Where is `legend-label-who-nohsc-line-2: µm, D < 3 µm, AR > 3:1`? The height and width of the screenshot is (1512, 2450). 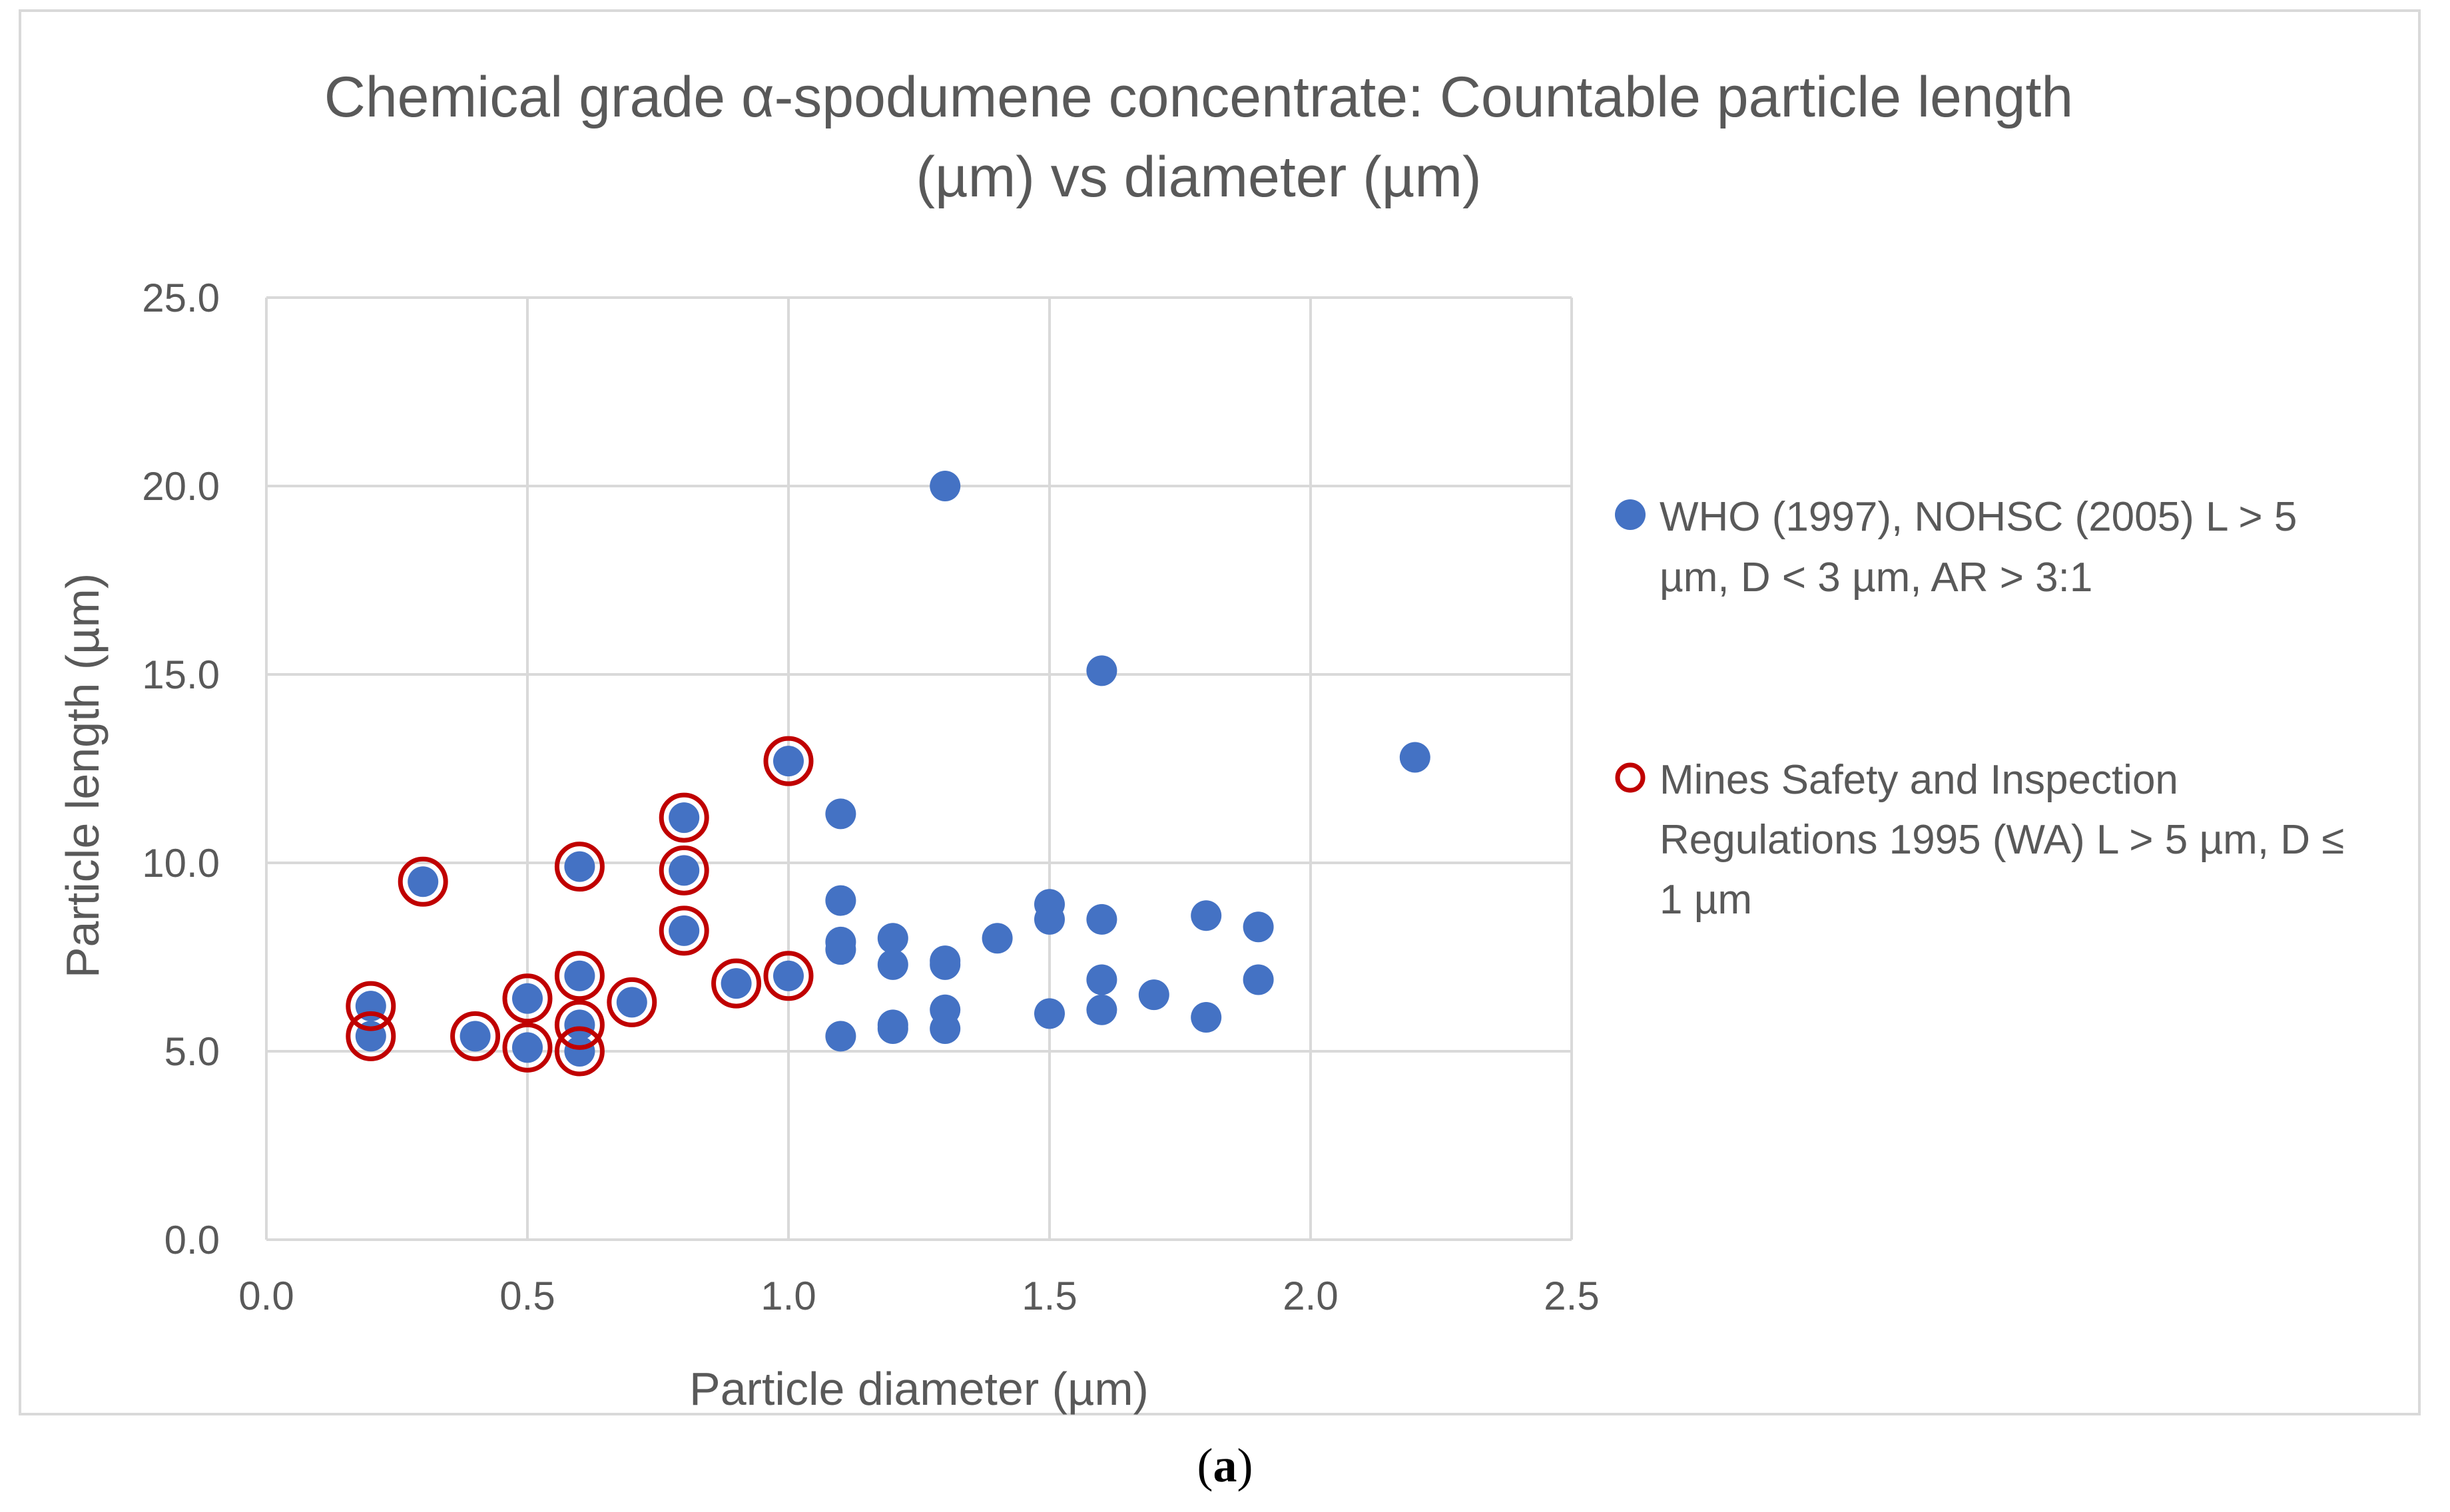 legend-label-who-nohsc-line-2: µm, D < 3 µm, AR > 3:1 is located at coordinates (1876, 578).